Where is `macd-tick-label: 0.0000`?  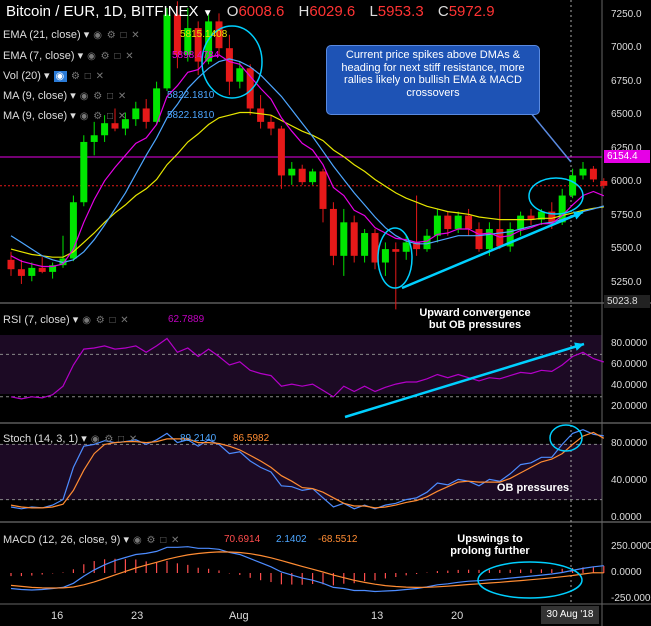 macd-tick-label: 0.0000 is located at coordinates (626, 572).